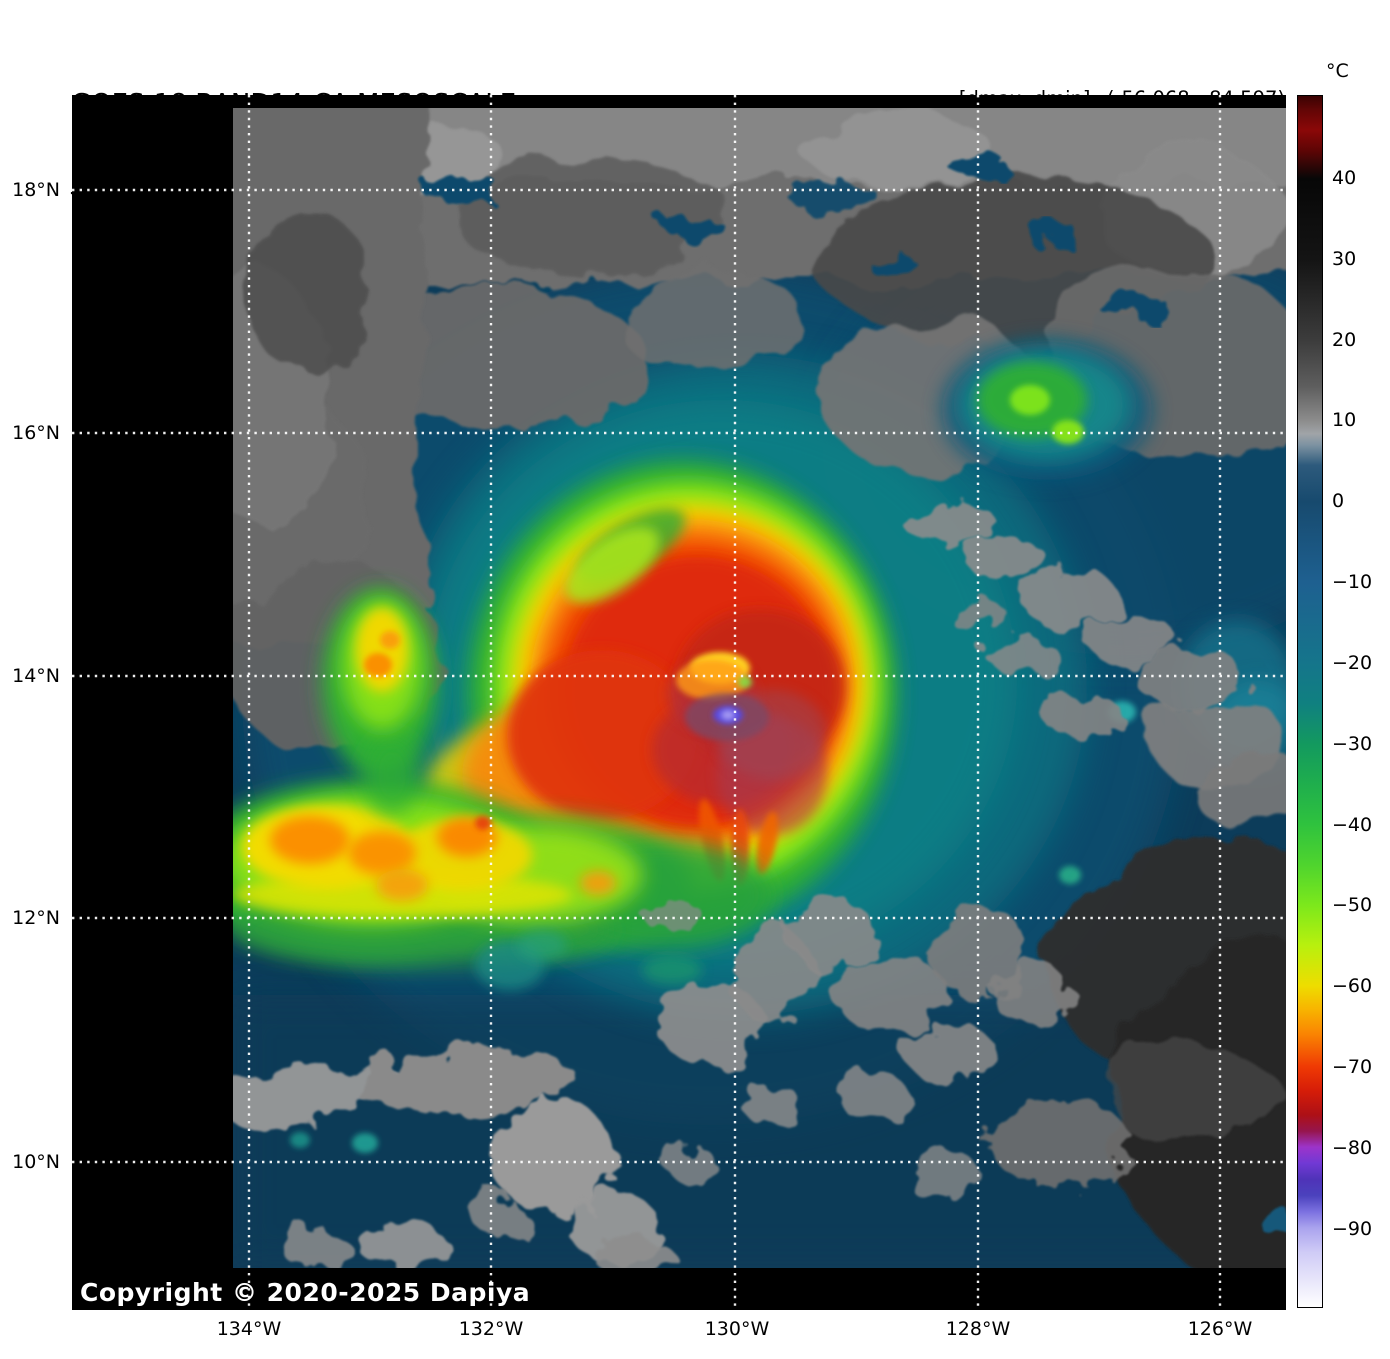 The width and height of the screenshot is (1390, 1359). What do you see at coordinates (1352, 582) in the screenshot?
I see `colorbar-tick-label: −10` at bounding box center [1352, 582].